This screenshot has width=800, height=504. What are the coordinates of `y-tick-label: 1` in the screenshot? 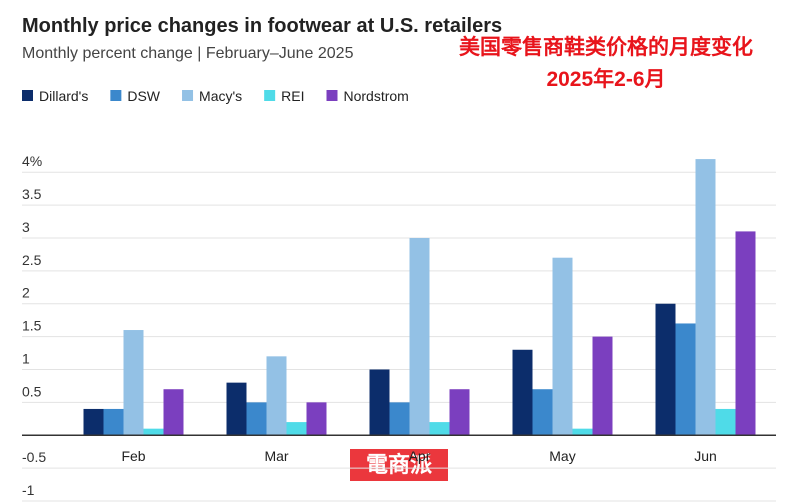 It's located at (26, 358).